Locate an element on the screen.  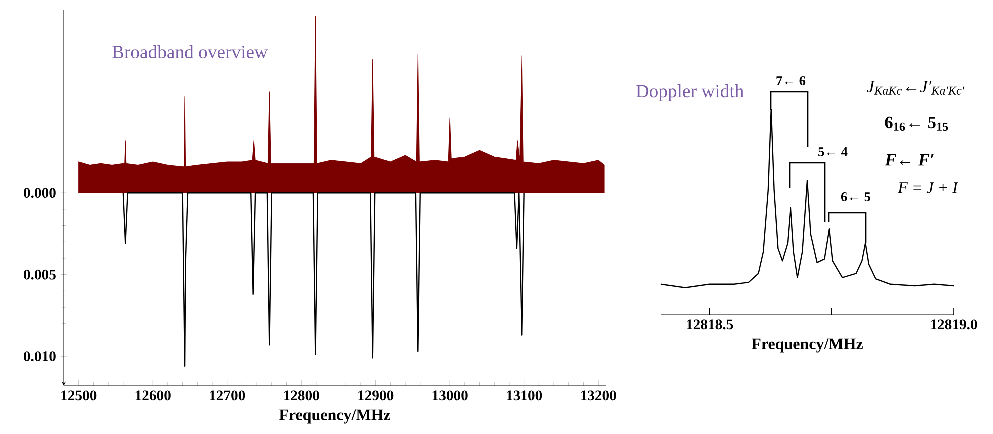
chart-title: Doppler width is located at coordinates (690, 93).